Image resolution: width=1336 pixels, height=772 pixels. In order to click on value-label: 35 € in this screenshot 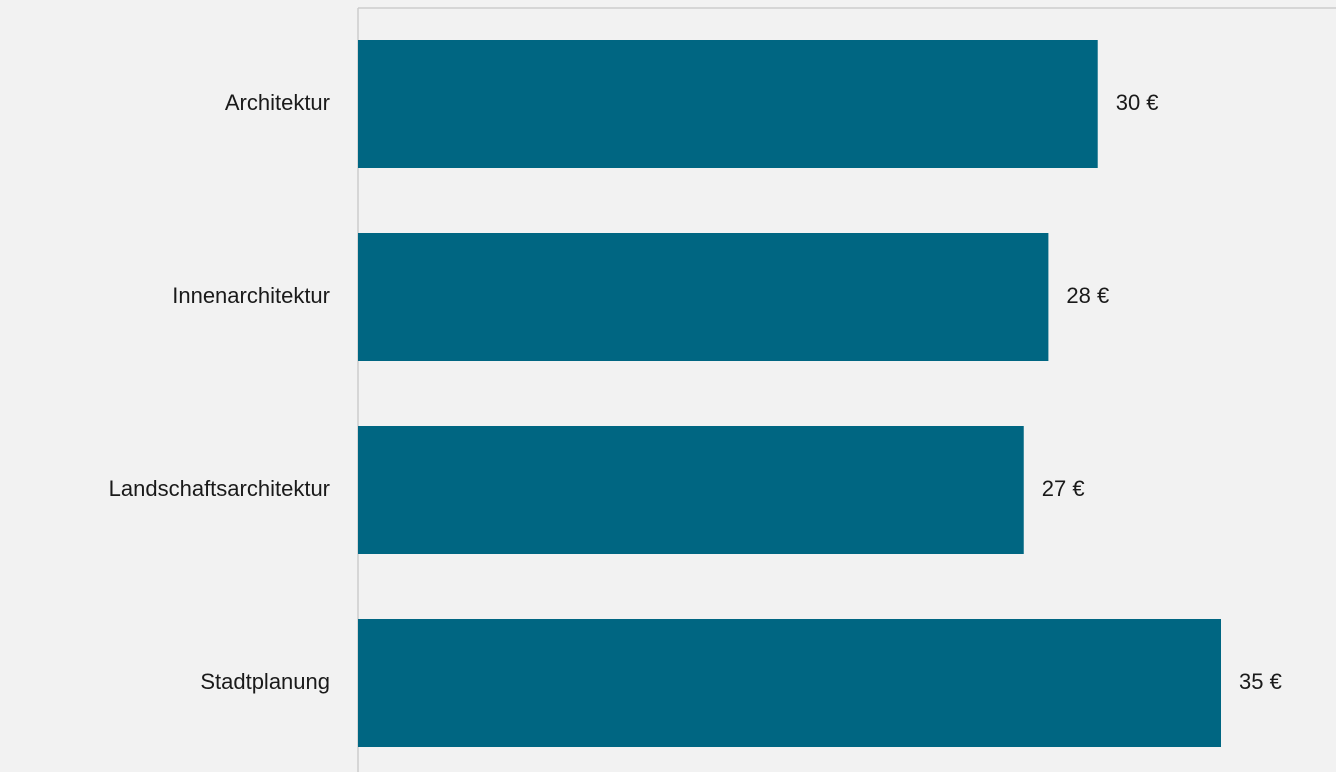, I will do `click(1260, 681)`.